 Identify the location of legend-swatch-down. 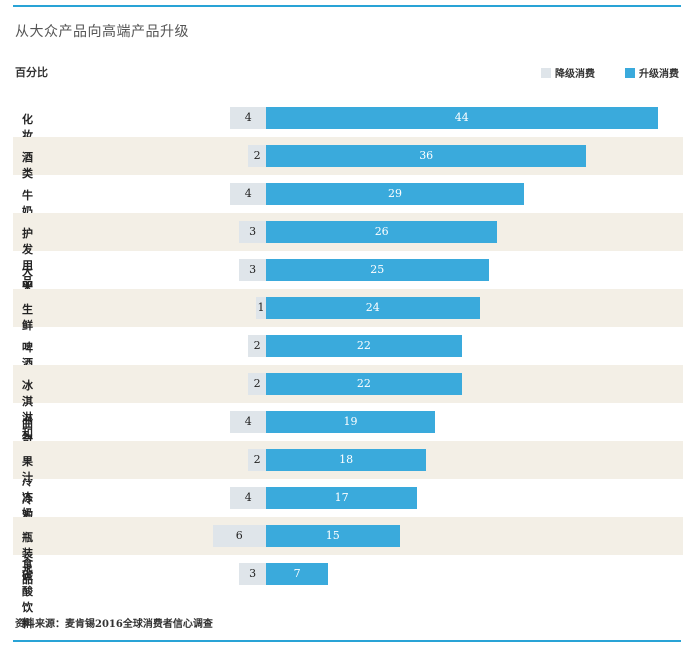
(546, 72).